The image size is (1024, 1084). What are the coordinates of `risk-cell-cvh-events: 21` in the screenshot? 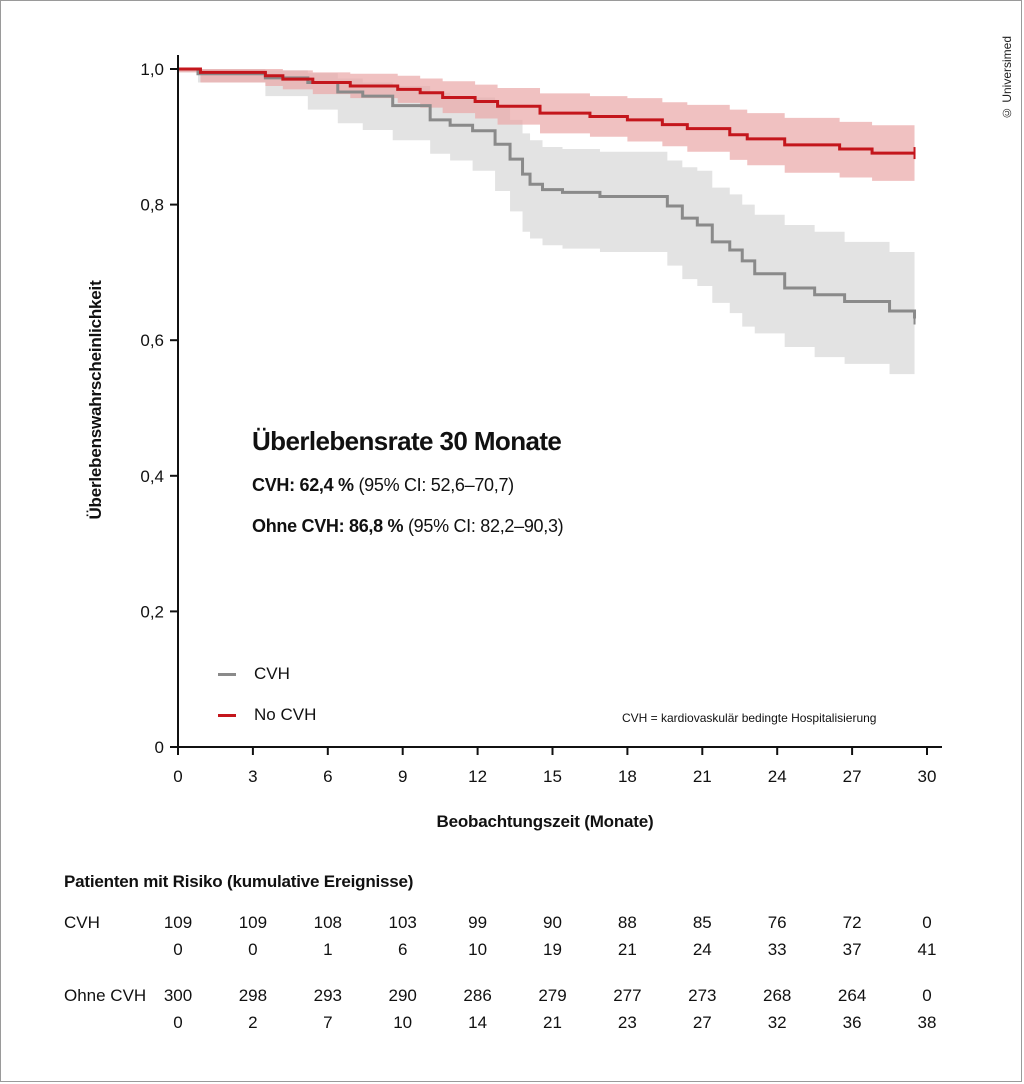 It's located at (627, 949).